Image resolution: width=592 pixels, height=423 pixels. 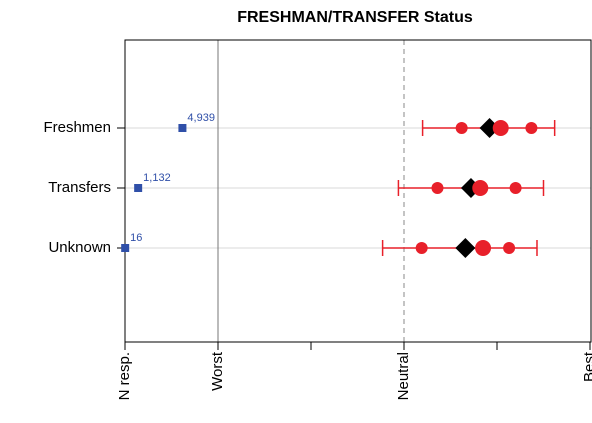 What do you see at coordinates (79, 247) in the screenshot?
I see `y-tick-label: Unknown` at bounding box center [79, 247].